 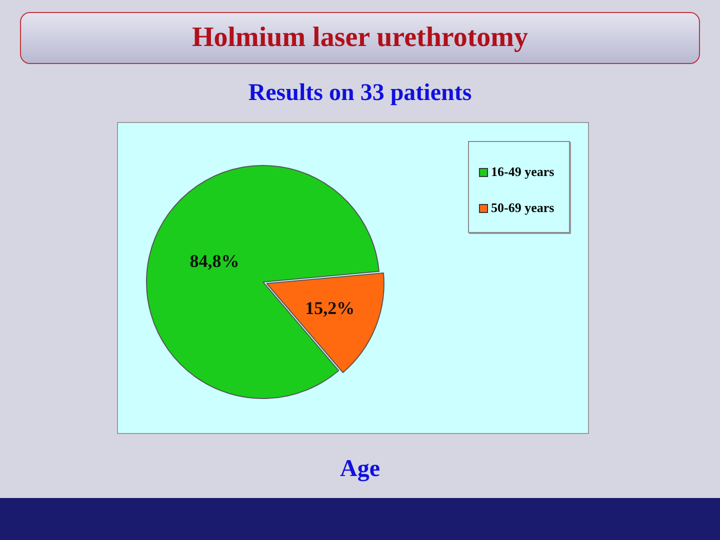 What do you see at coordinates (360, 93) in the screenshot?
I see `chart-subtitle: Results on 33 patients` at bounding box center [360, 93].